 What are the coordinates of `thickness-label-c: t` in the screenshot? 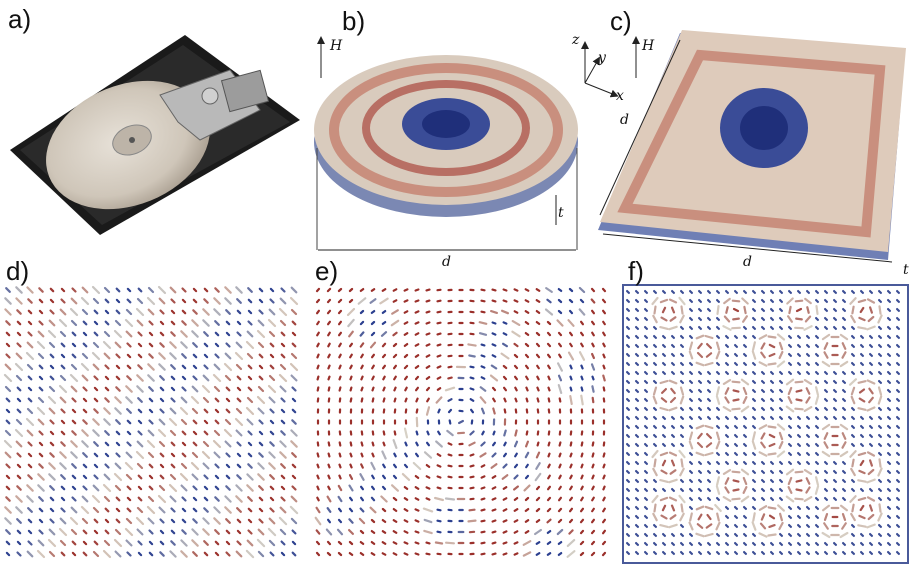 It's located at (906, 270).